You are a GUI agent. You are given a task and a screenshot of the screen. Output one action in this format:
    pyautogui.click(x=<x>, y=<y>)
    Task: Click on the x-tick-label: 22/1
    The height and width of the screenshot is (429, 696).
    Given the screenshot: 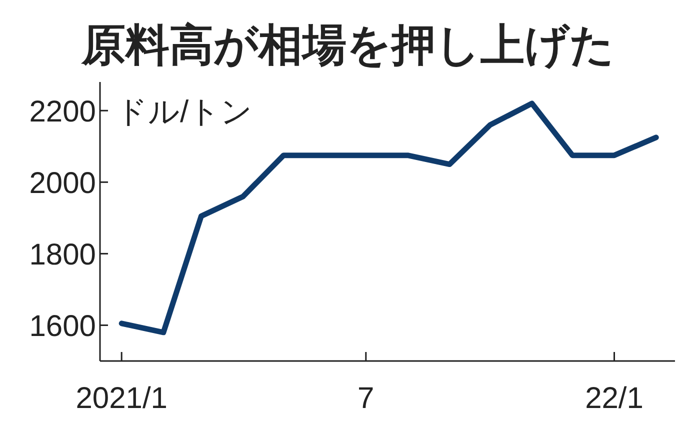 What is the action you would take?
    pyautogui.click(x=614, y=398)
    